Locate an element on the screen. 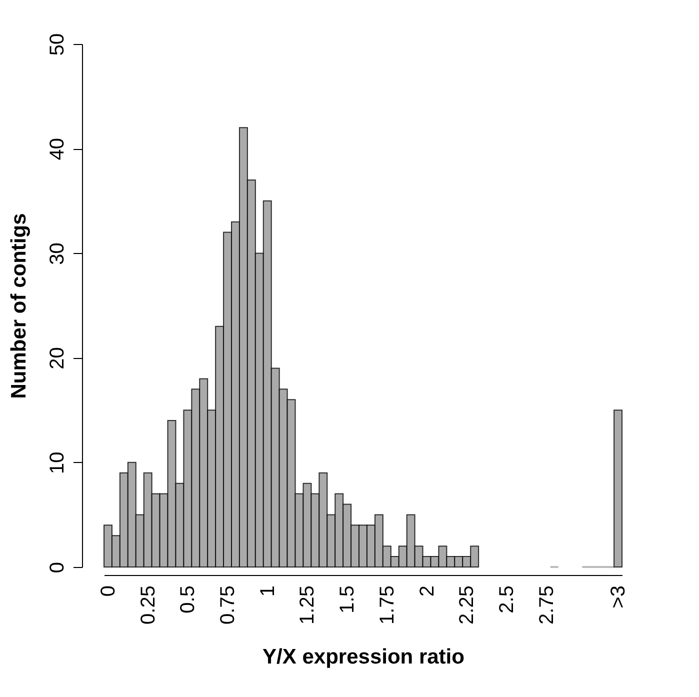 Image resolution: width=699 pixels, height=697 pixels. x-tick-label: 1.5 is located at coordinates (347, 600).